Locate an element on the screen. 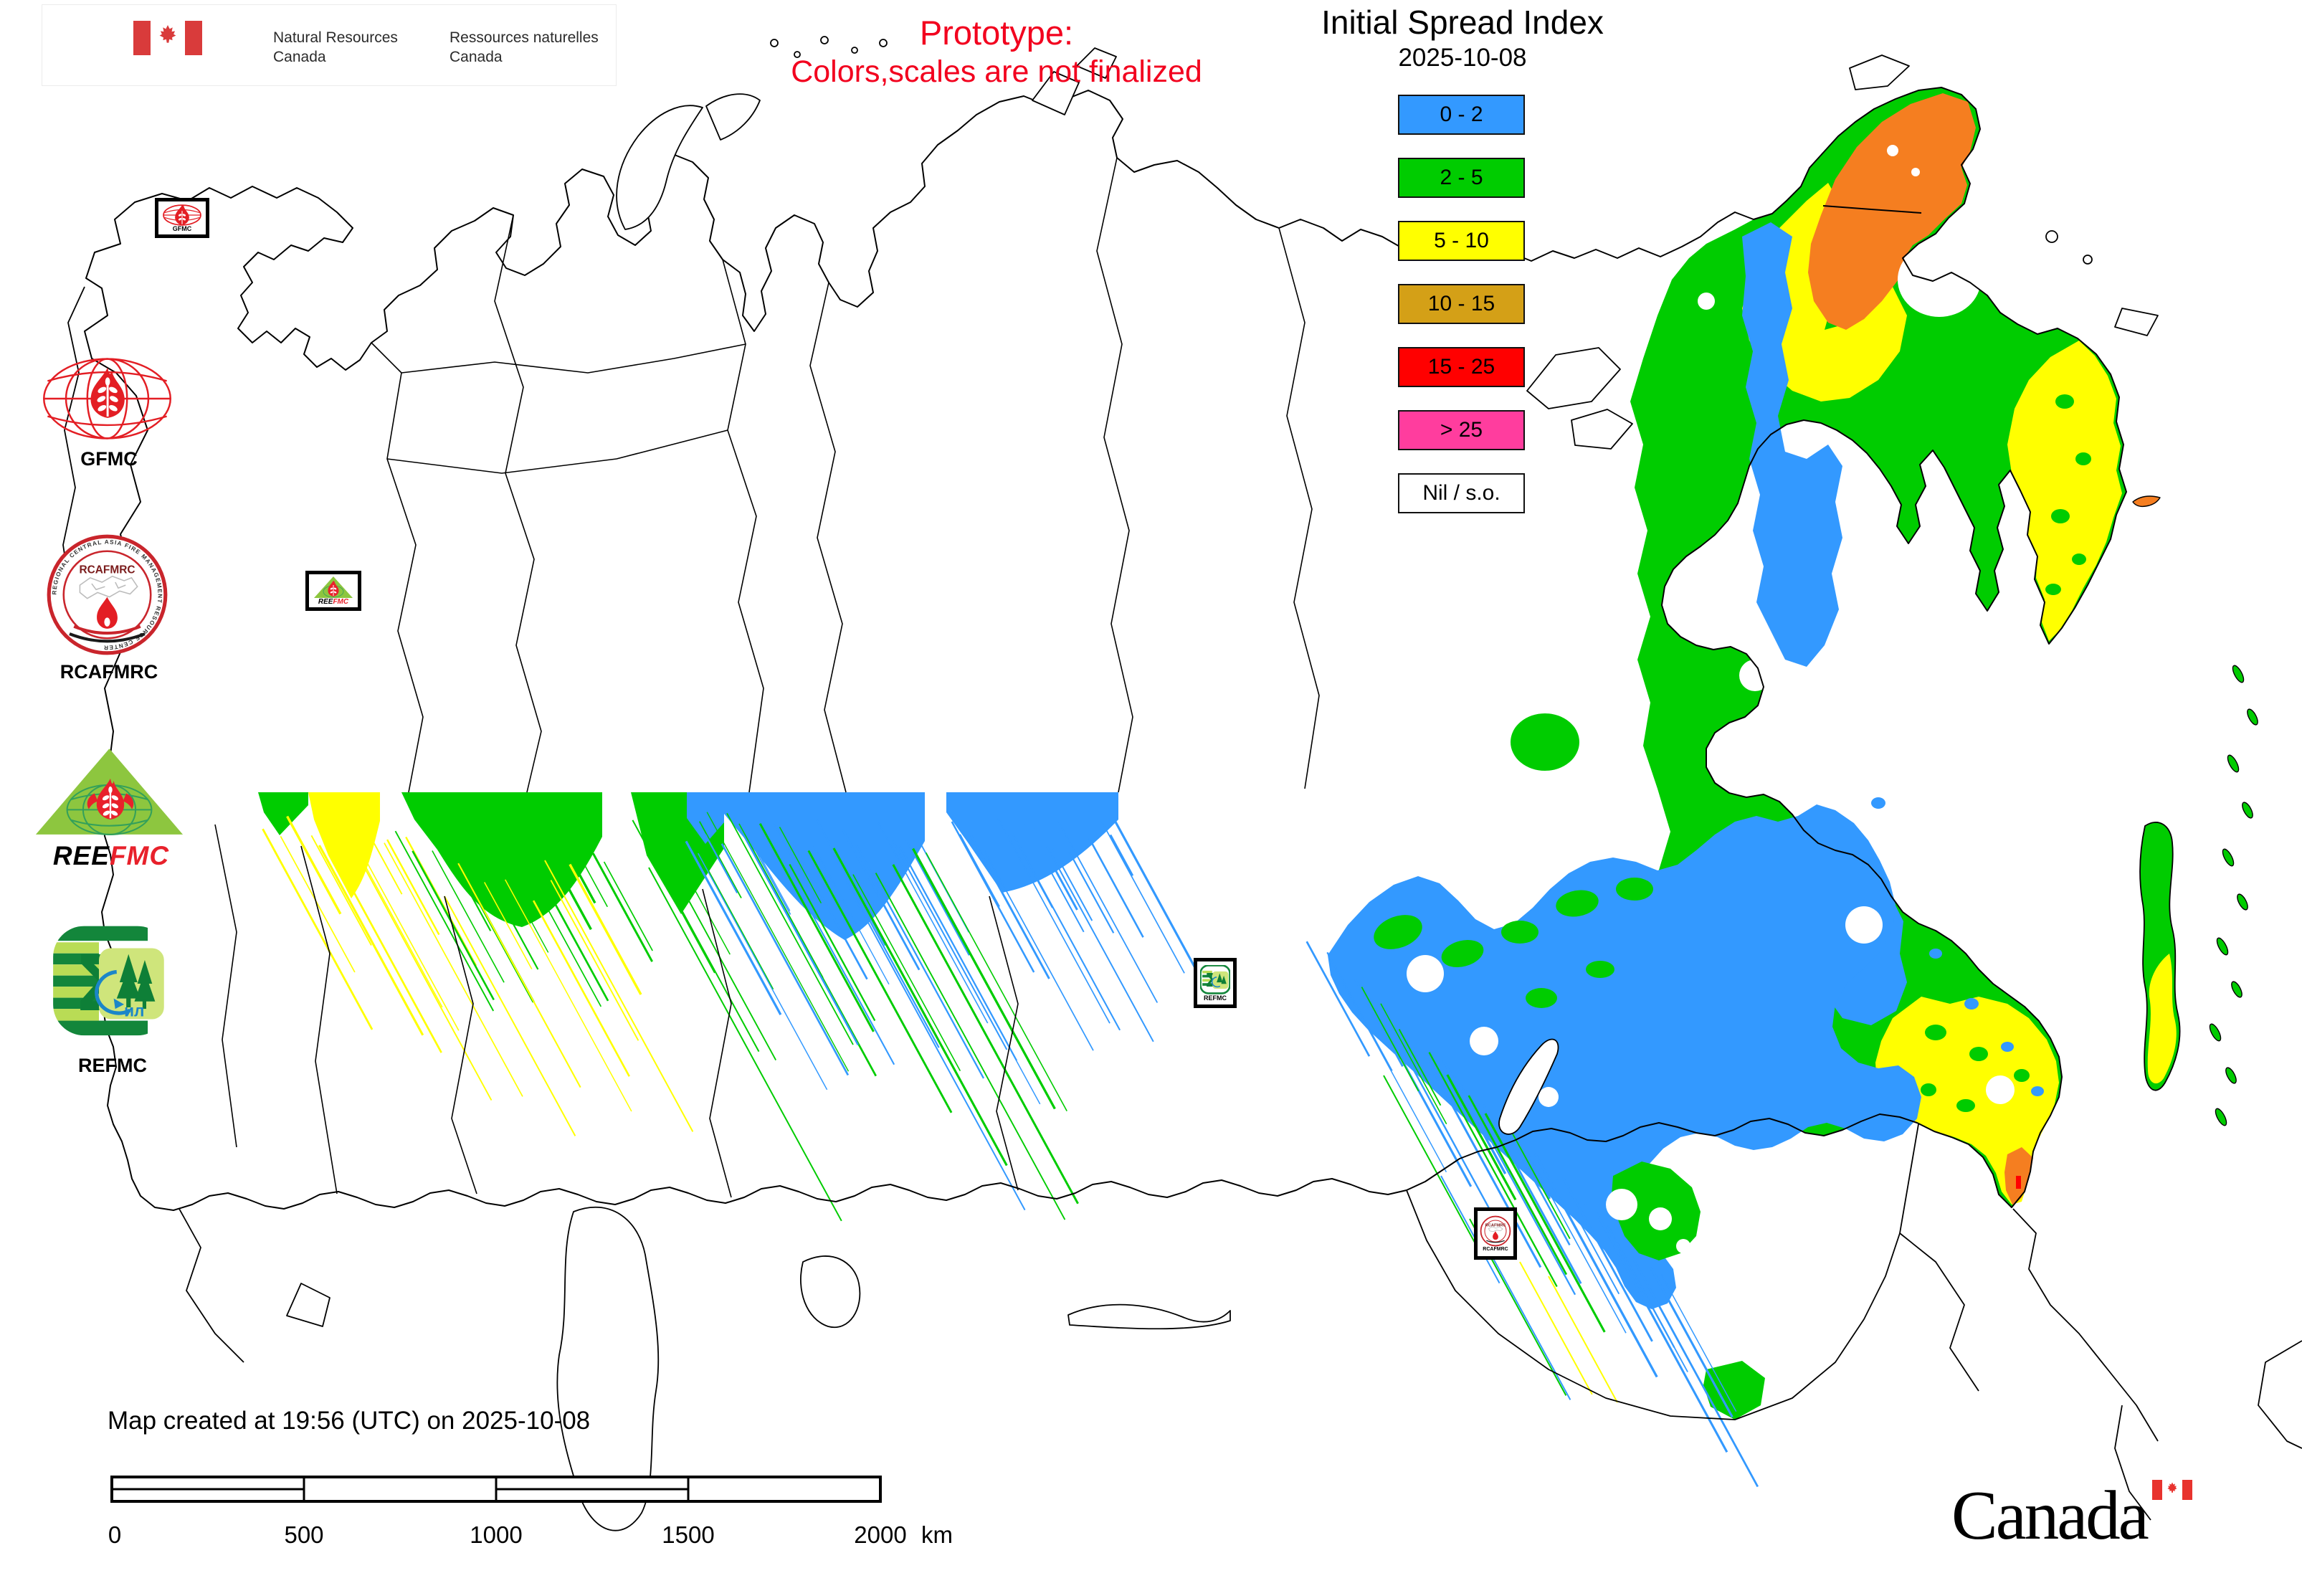 This screenshot has width=2302, height=1596. map-date: 2025-10-08 is located at coordinates (1462, 58).